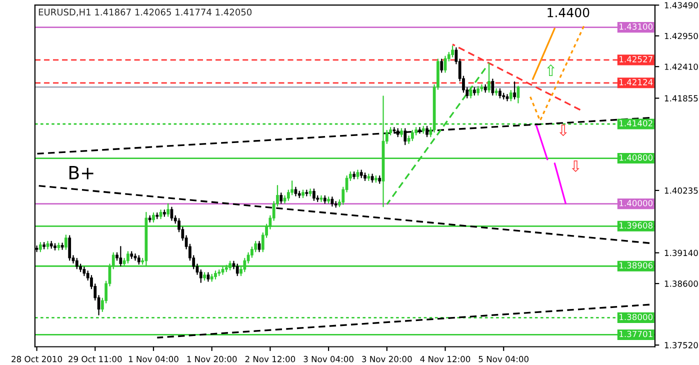 The image size is (699, 365). Describe the element at coordinates (681, 98) in the screenshot. I see `y-tick-label: 1.41855` at that location.